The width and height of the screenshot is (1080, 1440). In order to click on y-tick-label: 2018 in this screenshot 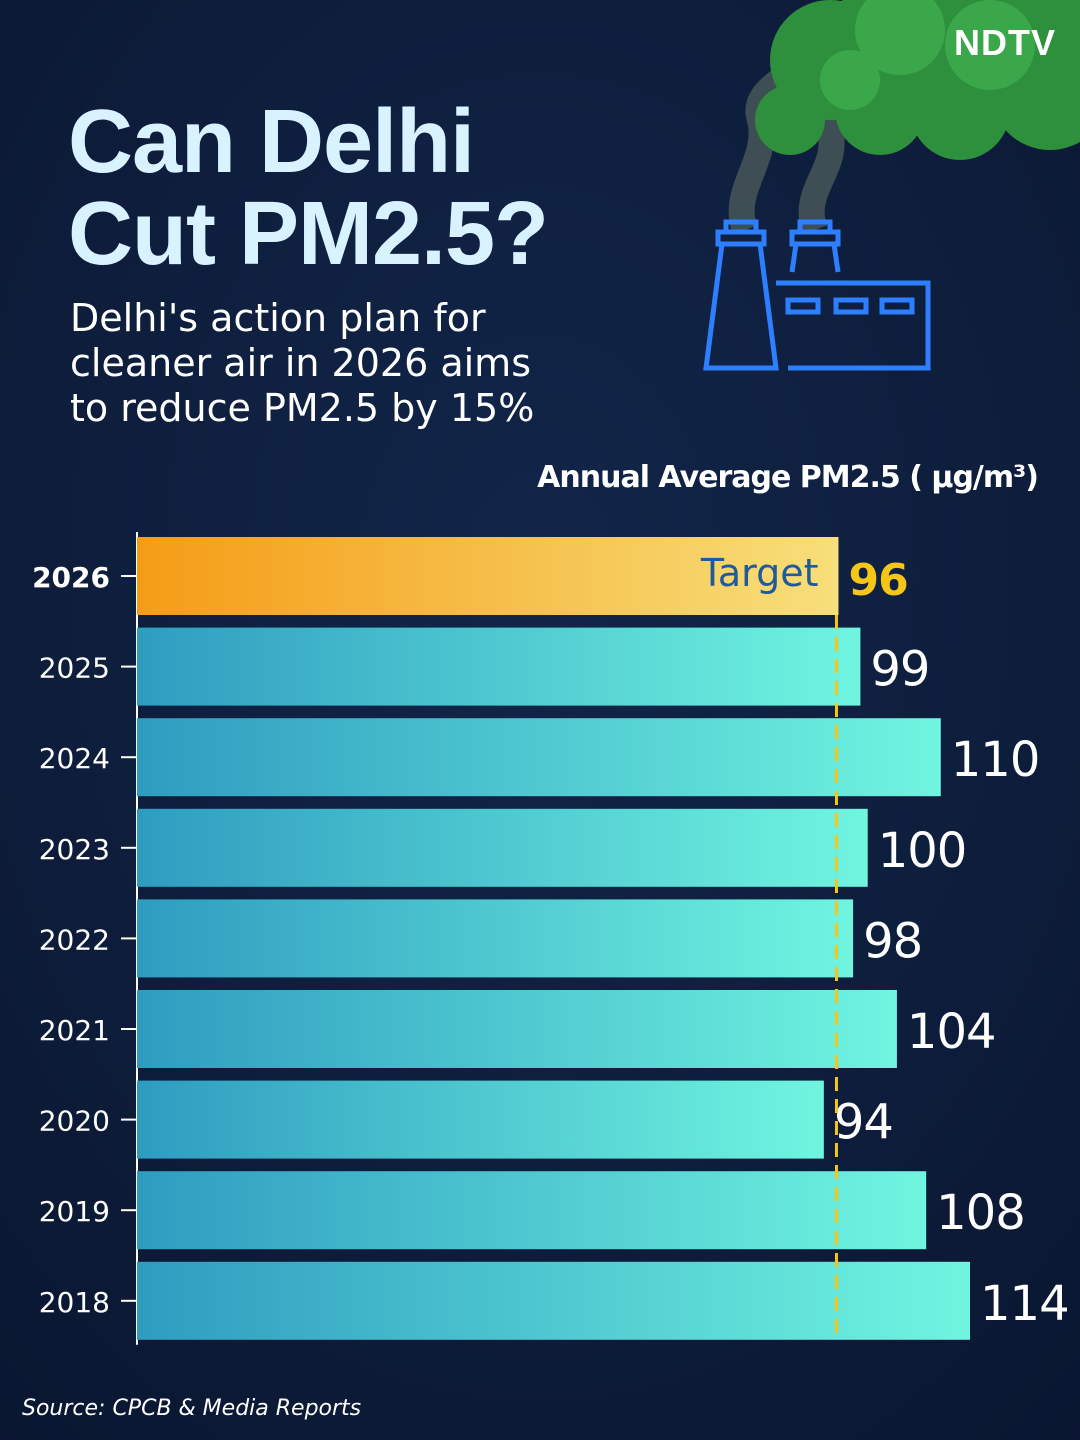, I will do `click(74, 1302)`.